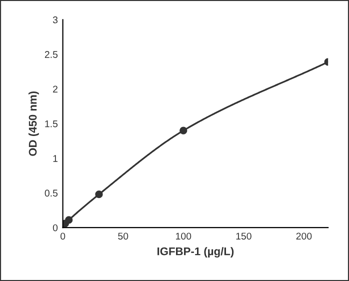 The width and height of the screenshot is (349, 281). I want to click on y-axis-title: OD (450 nm), so click(33, 123).